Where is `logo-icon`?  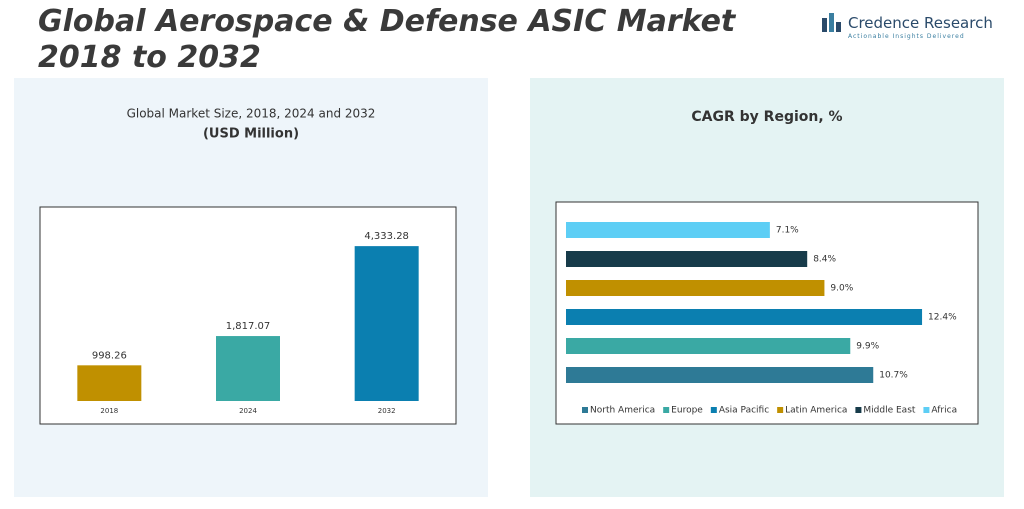
logo-icon is located at coordinates (831, 22).